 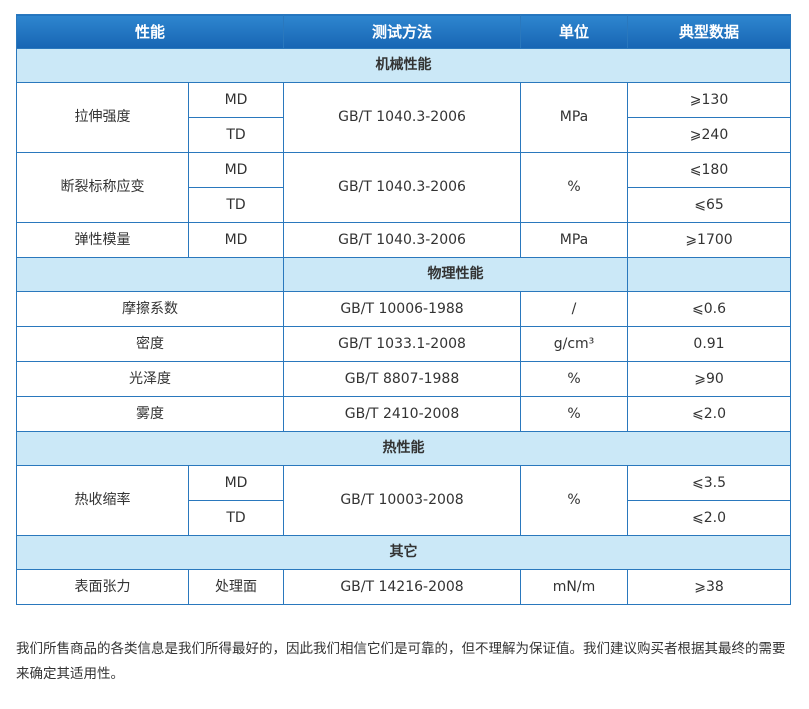 I want to click on property-name: 表面张力, so click(x=102, y=587).